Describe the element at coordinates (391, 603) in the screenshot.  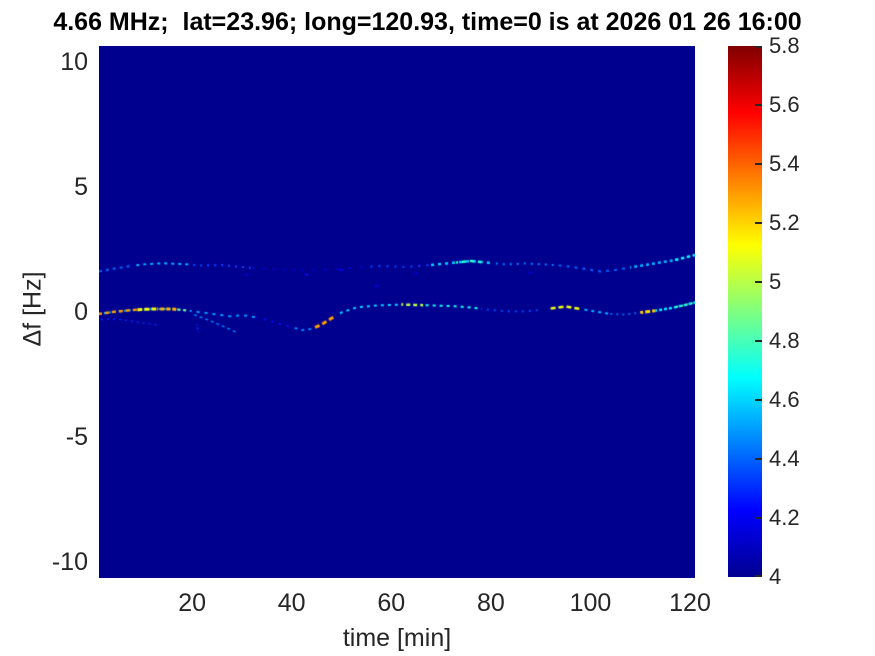
I see `x-tick-label: 60` at that location.